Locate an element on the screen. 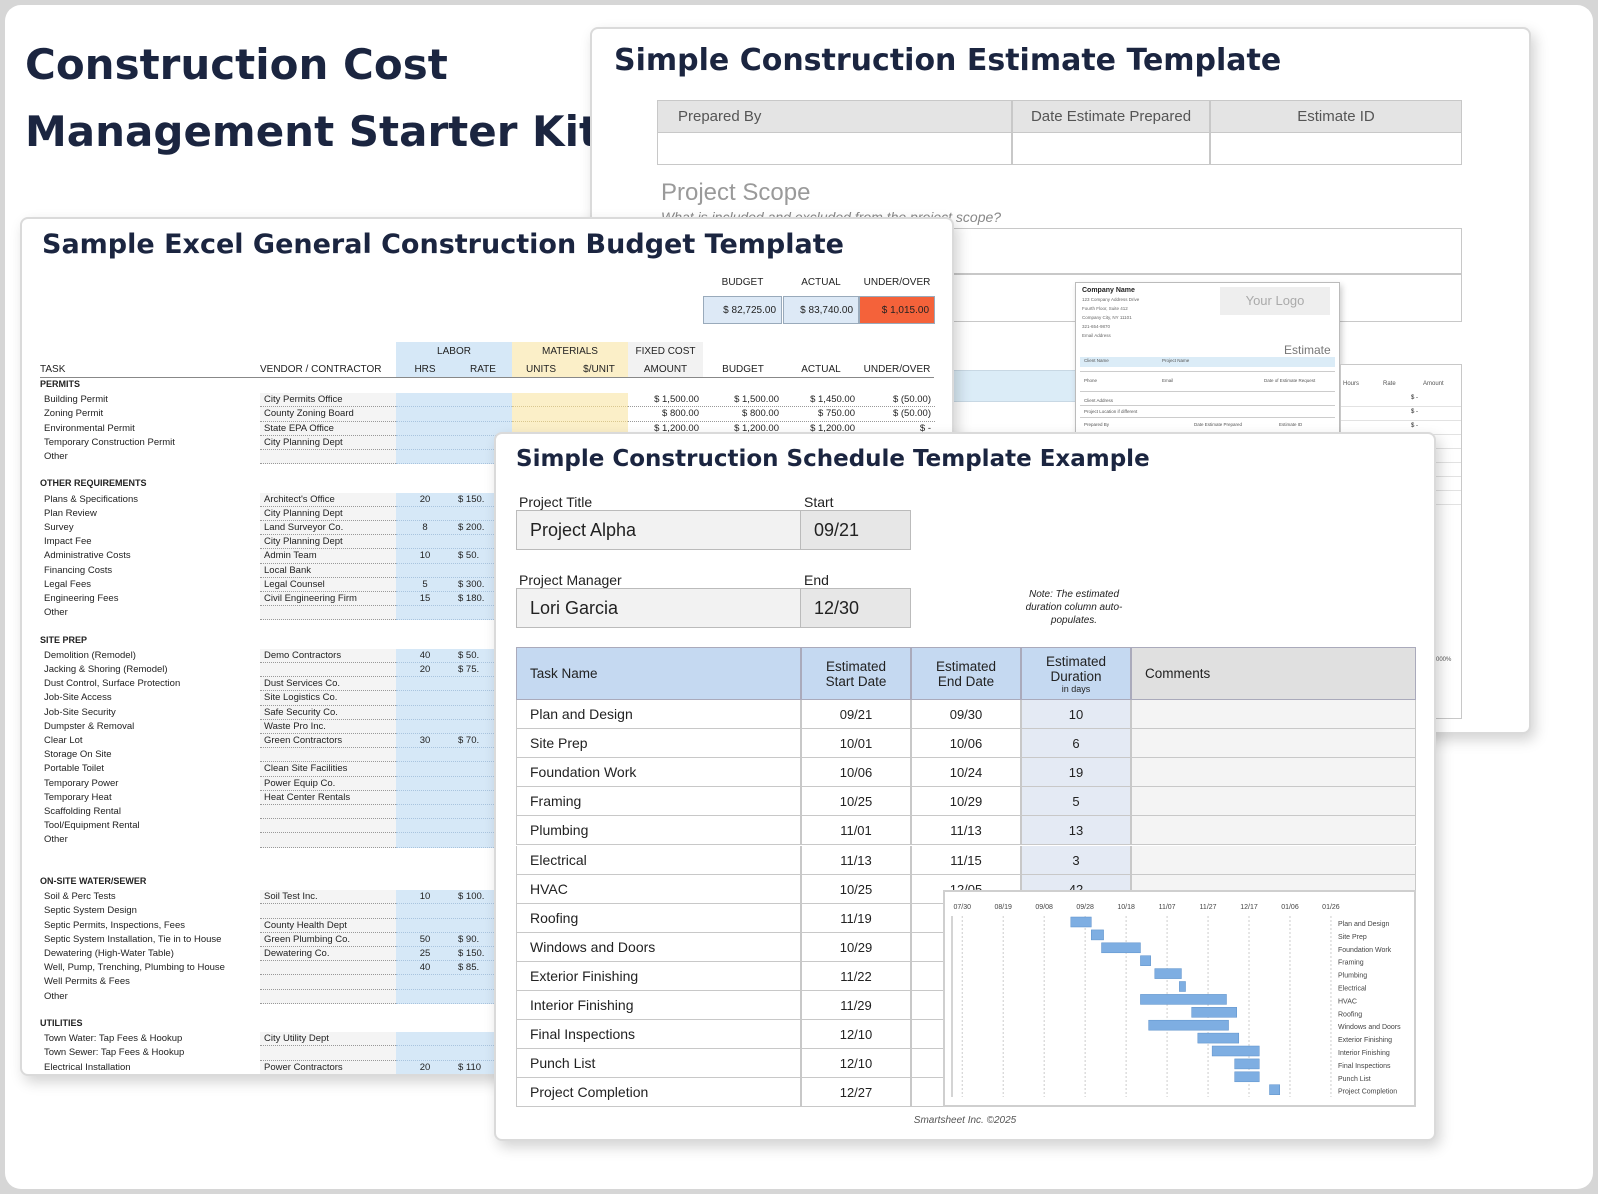 This screenshot has width=1598, height=1194. table-cell: 10/01 is located at coordinates (856, 744).